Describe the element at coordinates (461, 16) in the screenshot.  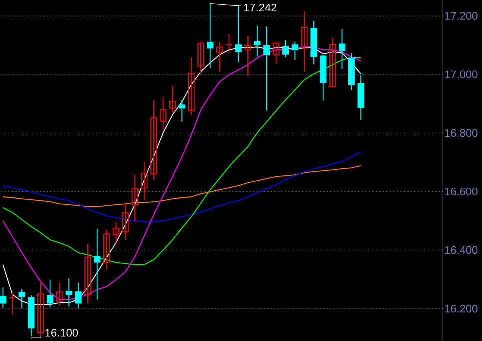
I see `y-tick-label: 17.200` at that location.